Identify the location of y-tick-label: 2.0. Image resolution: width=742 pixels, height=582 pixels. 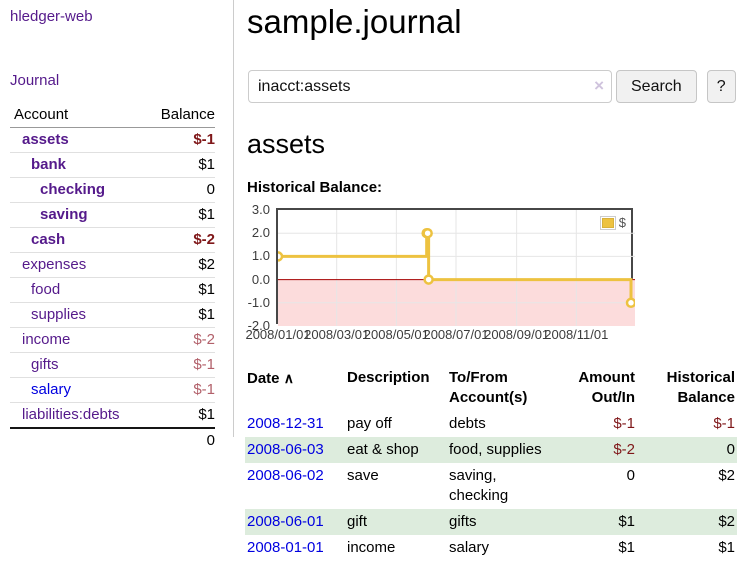
(260, 233).